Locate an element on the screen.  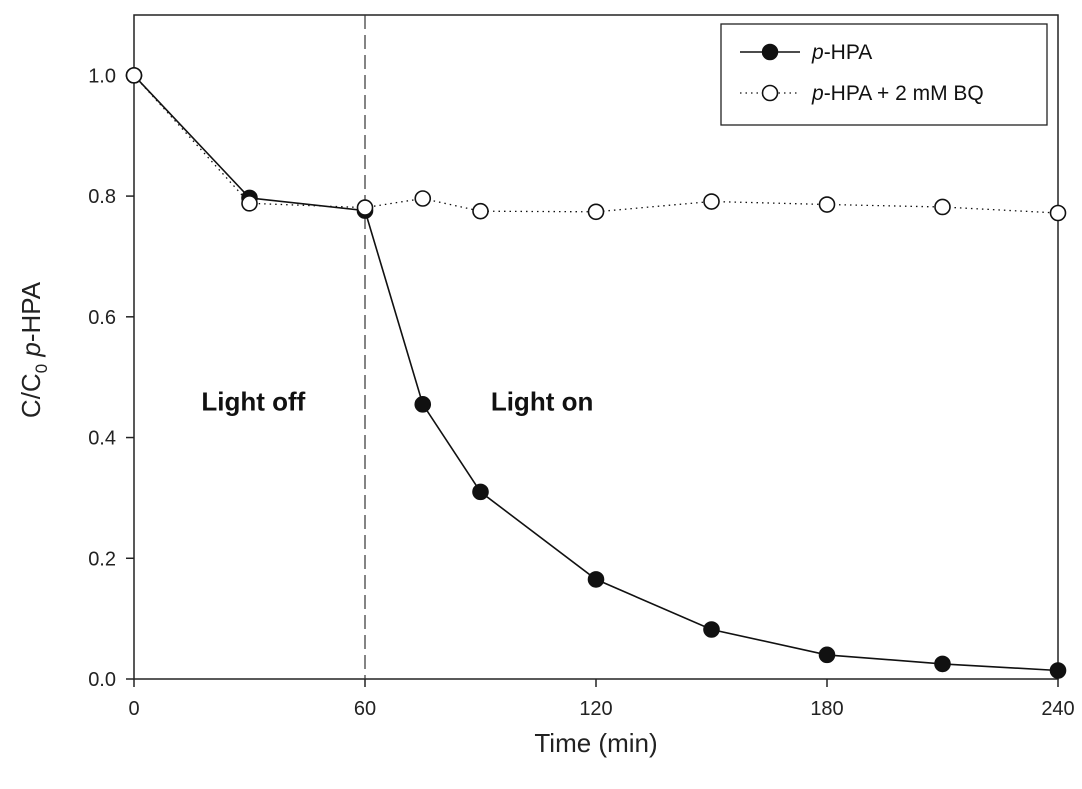
x-tick-label: 60 is located at coordinates (365, 709).